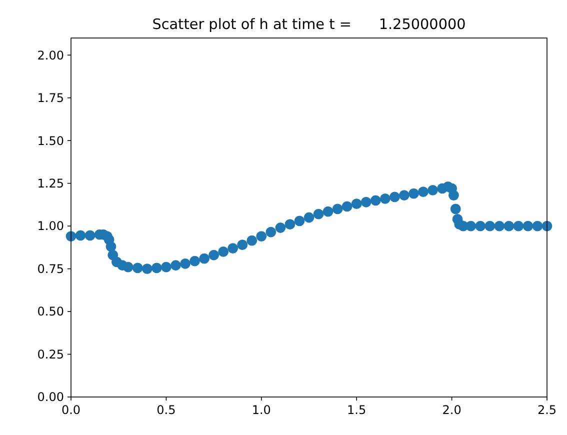  Describe the element at coordinates (166, 410) in the screenshot. I see `x-tick-label: 0.5` at that location.